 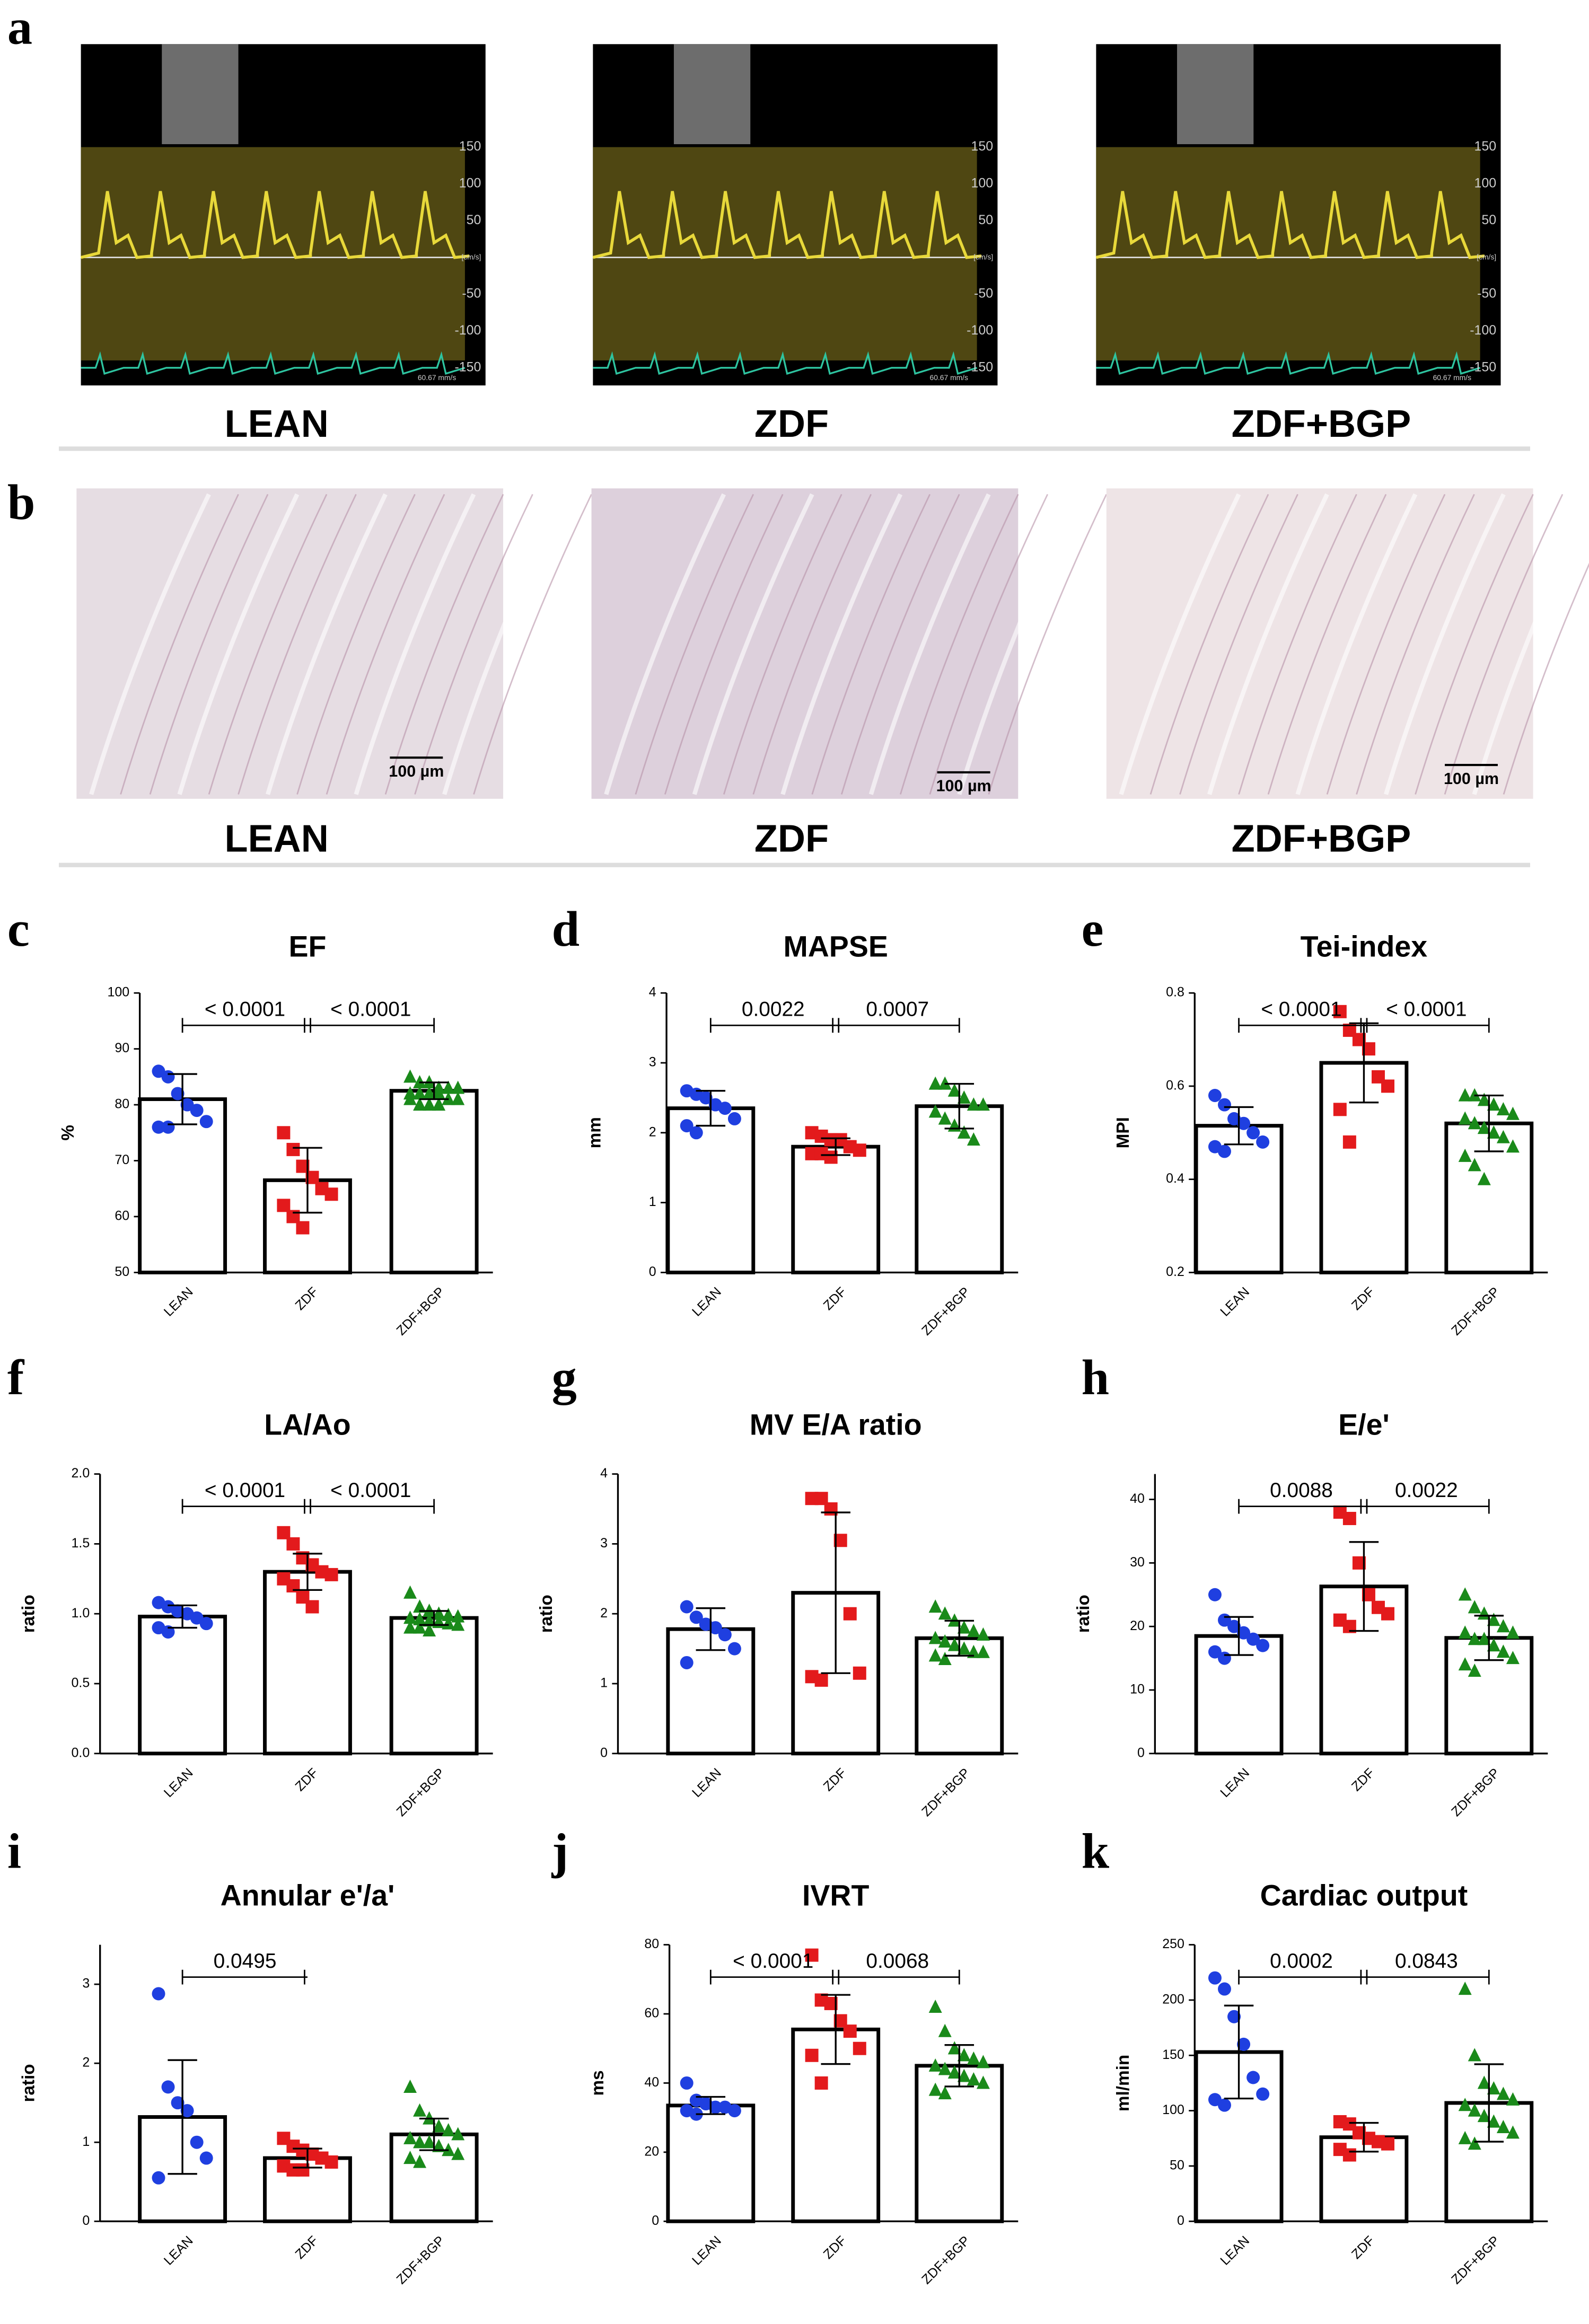 What do you see at coordinates (1290, 225) in the screenshot?
I see `doppler-waveform` at bounding box center [1290, 225].